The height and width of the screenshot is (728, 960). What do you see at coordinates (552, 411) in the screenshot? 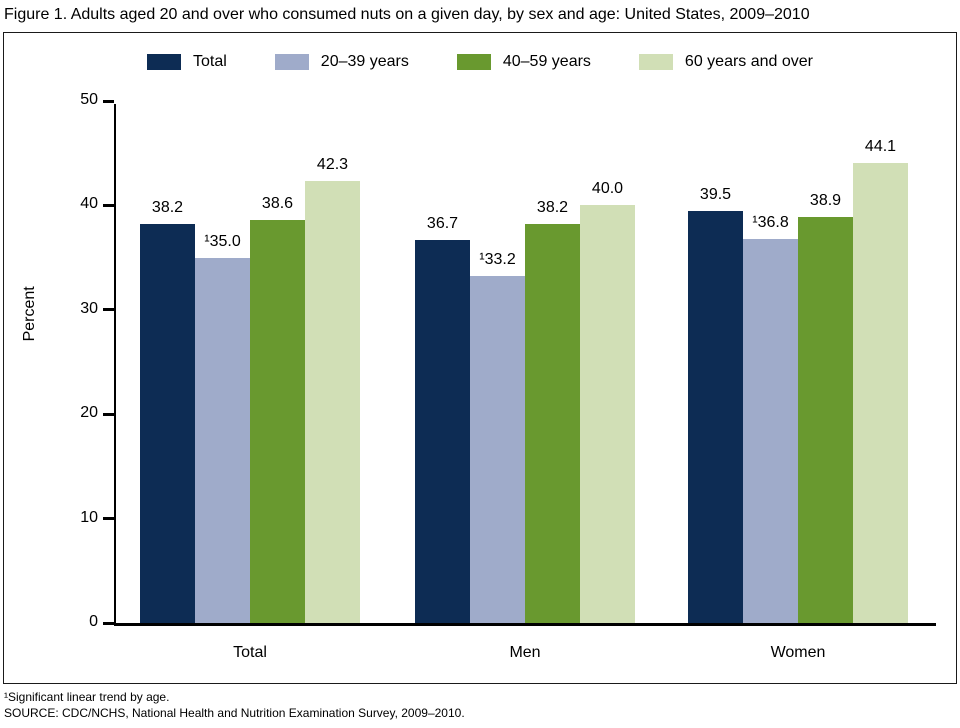
I see `bar-men-3: 38.2` at bounding box center [552, 411].